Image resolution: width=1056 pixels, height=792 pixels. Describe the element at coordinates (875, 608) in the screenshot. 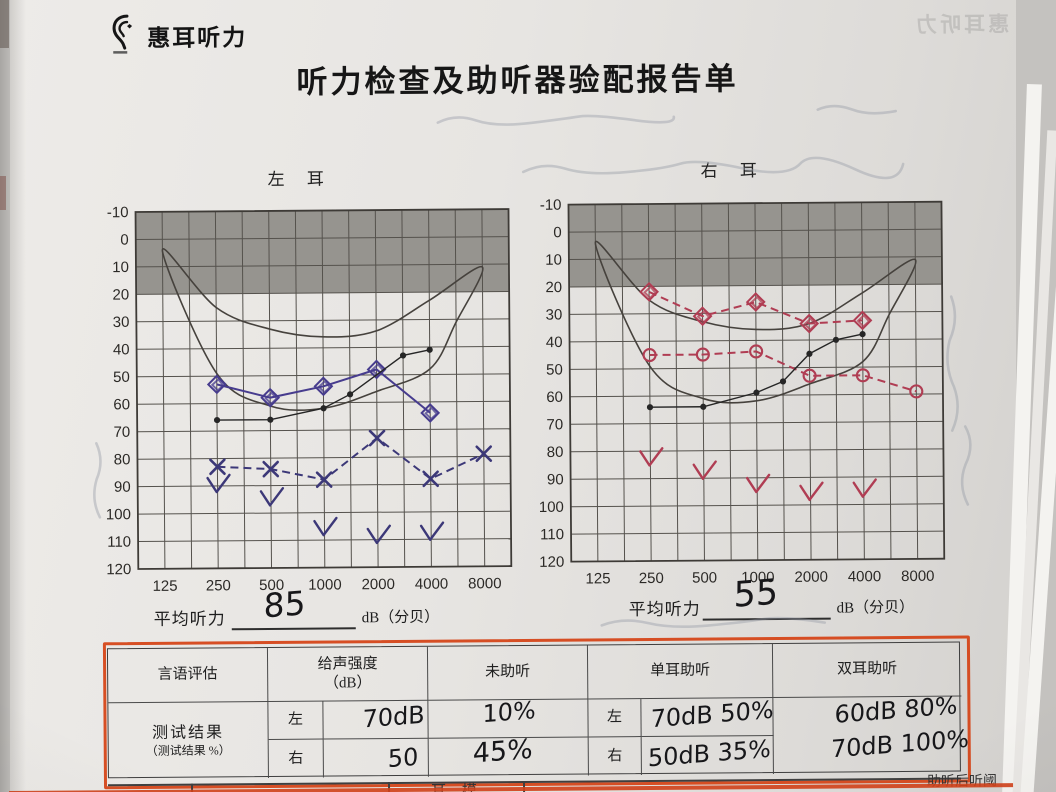

I see `avg-unit-right: dB（分贝）` at that location.